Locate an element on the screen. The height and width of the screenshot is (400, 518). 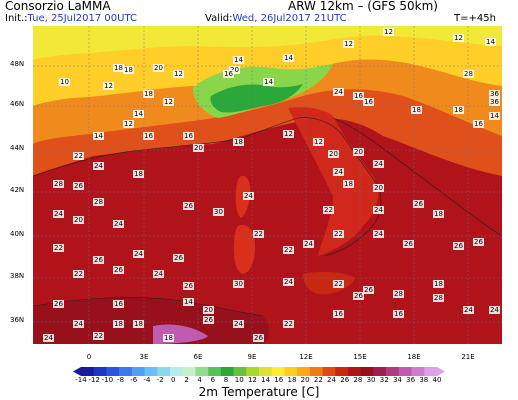
longitude-label: 18E is located at coordinates (414, 357).